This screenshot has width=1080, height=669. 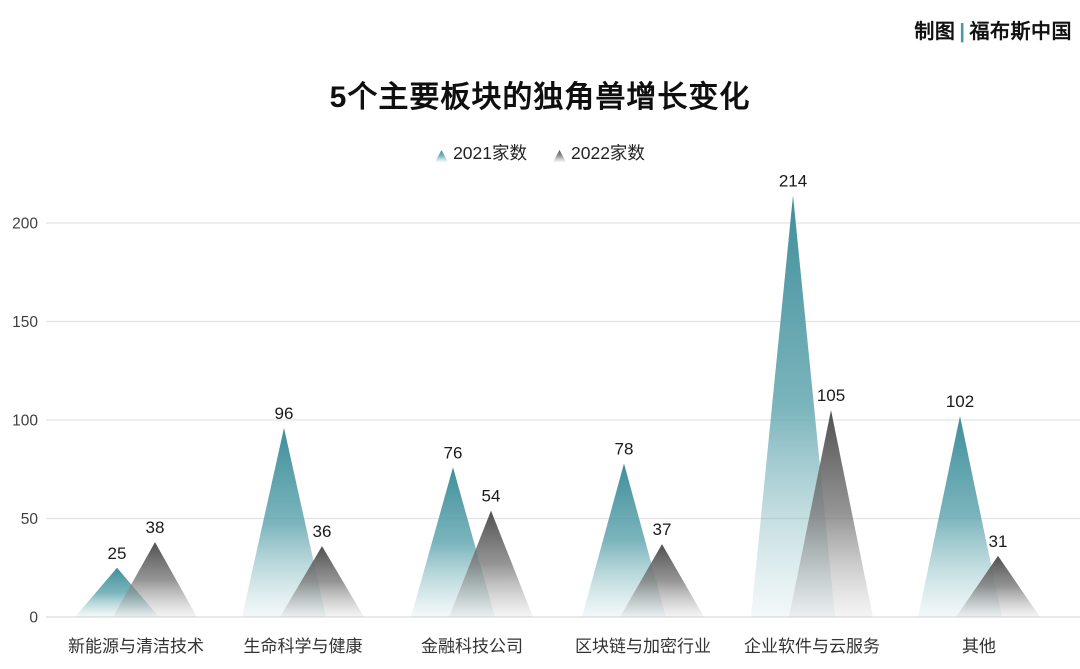 I want to click on value-label: 214, so click(x=793, y=180).